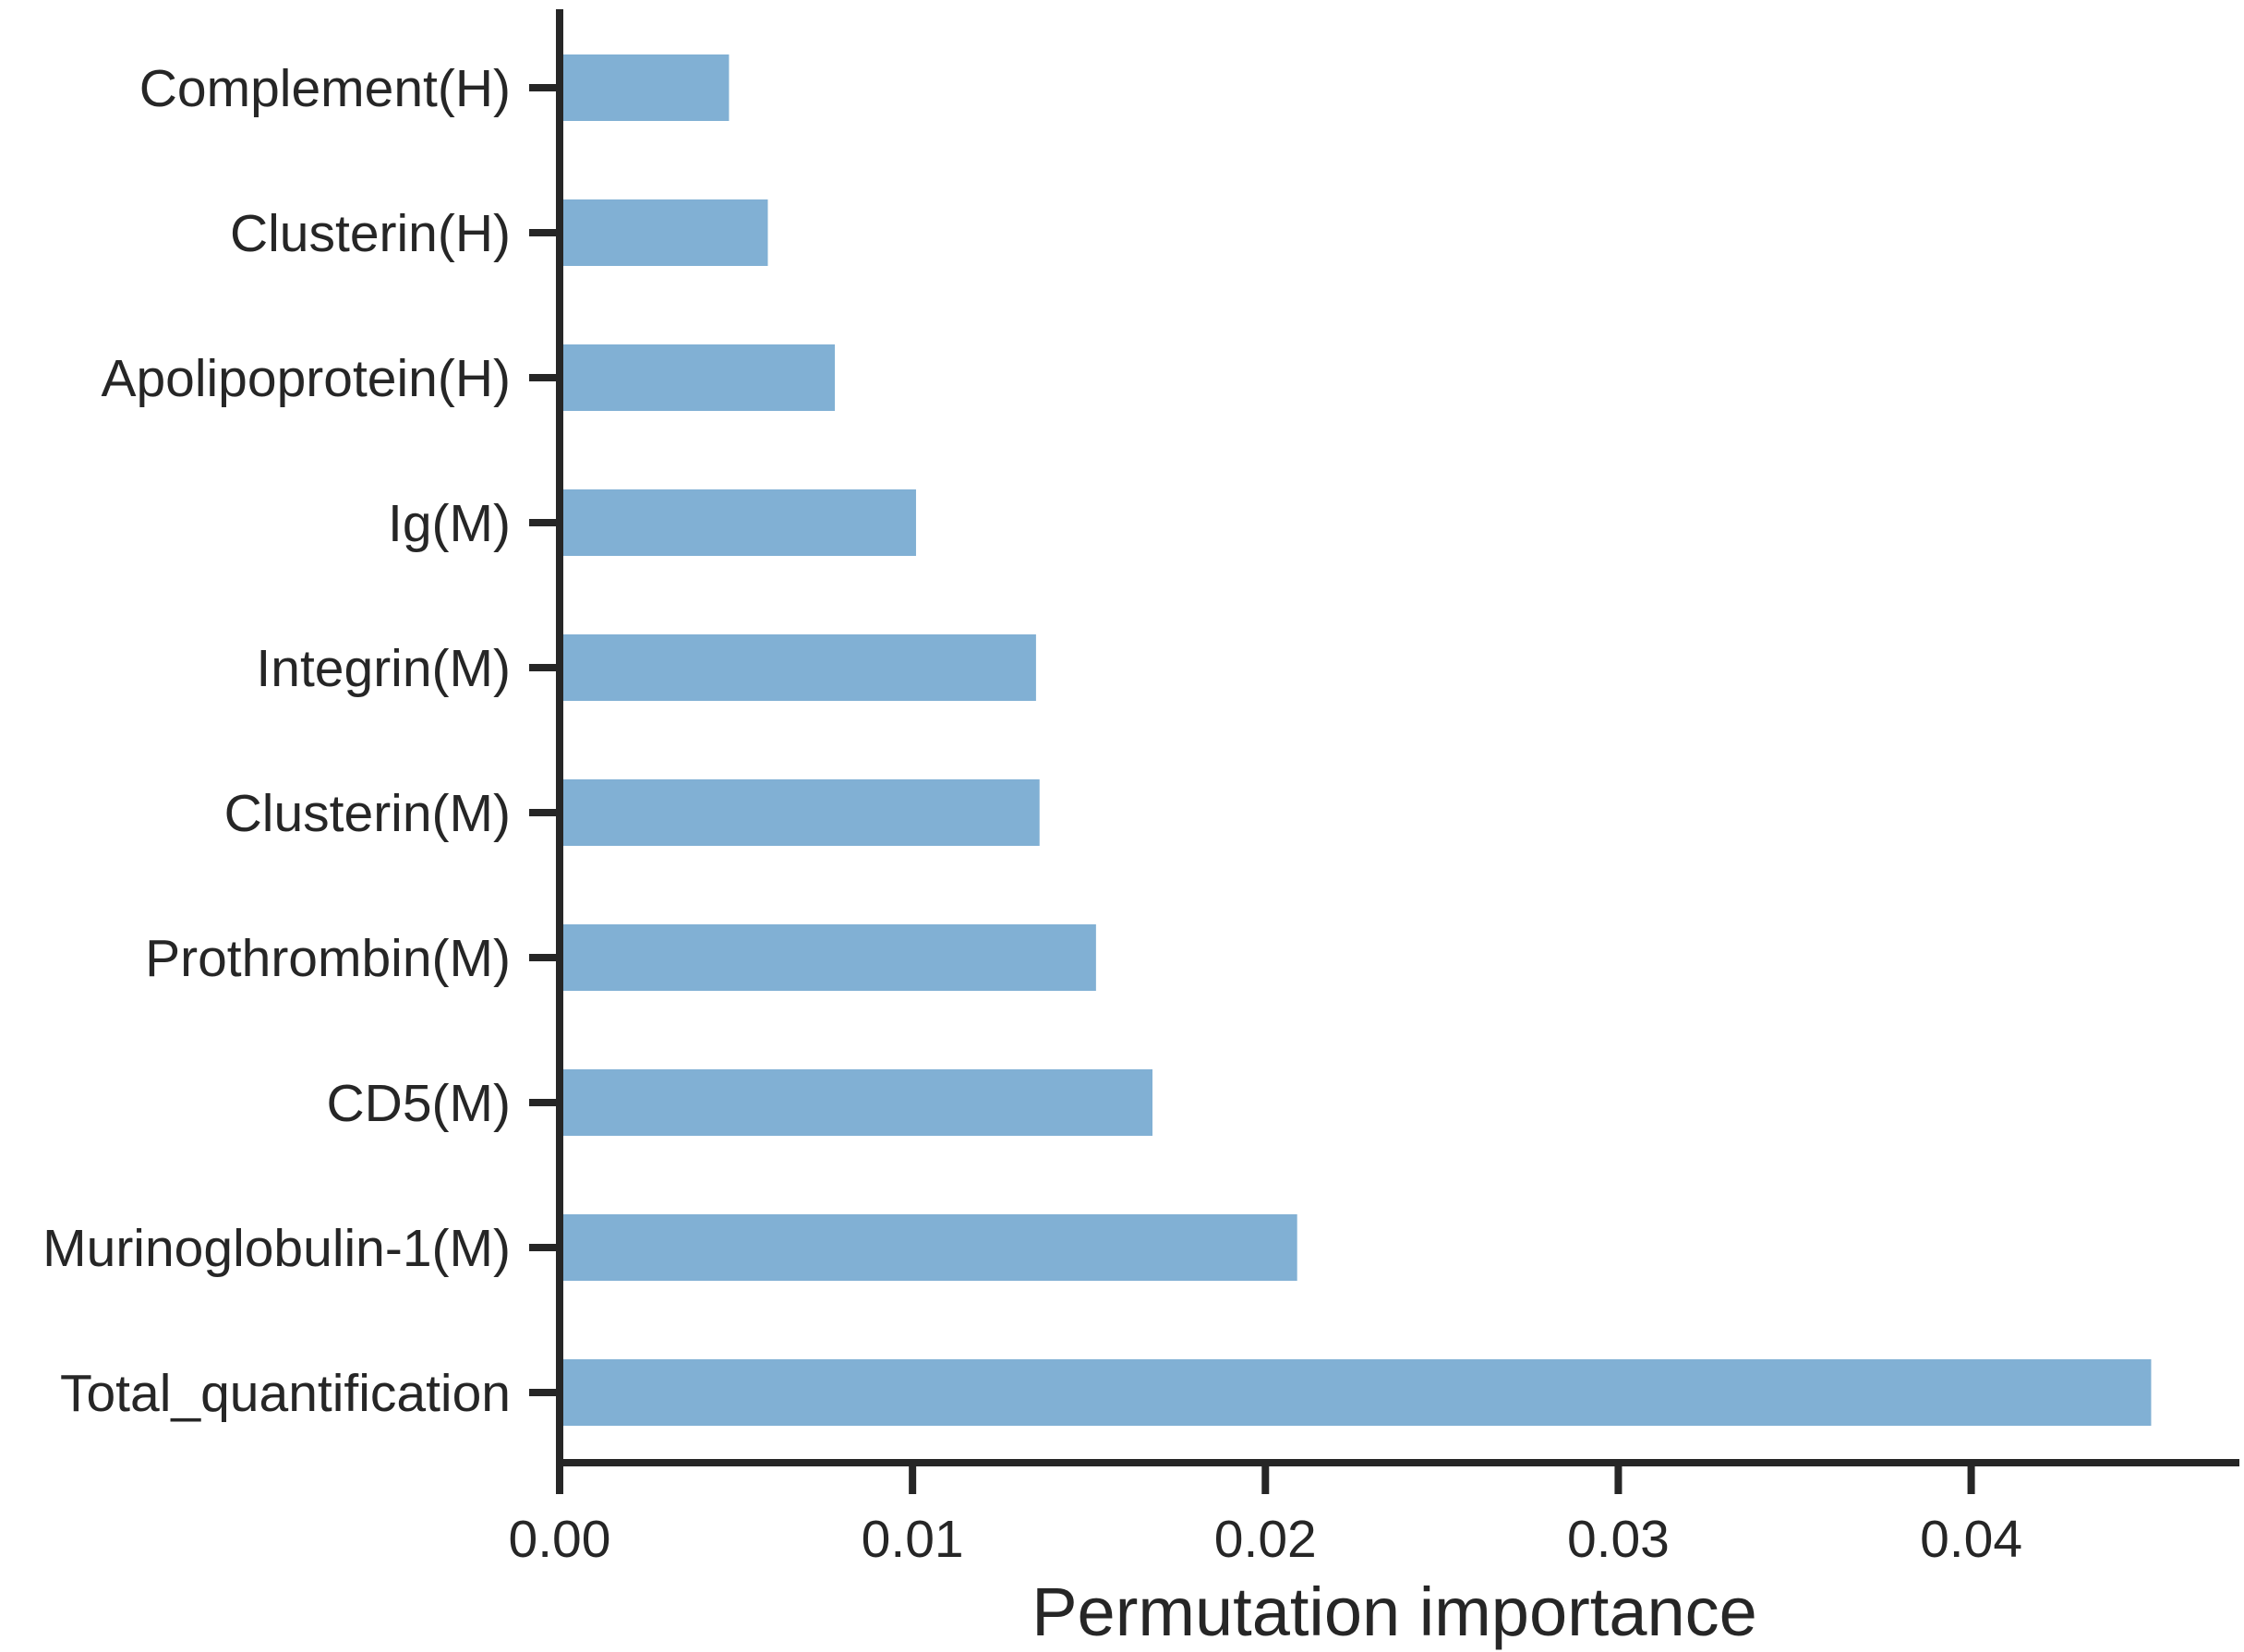 Image resolution: width=2244 pixels, height=1652 pixels. I want to click on x-tick-label: 0.01, so click(913, 1539).